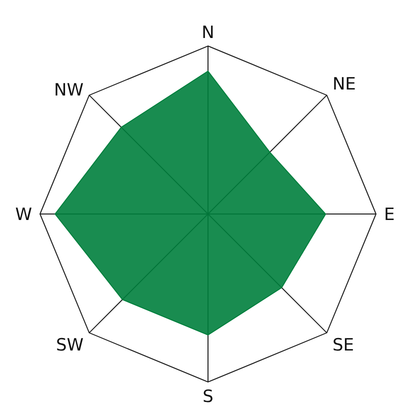 Image resolution: width=403 pixels, height=416 pixels. Describe the element at coordinates (389, 215) in the screenshot. I see `spoke-label: E` at that location.